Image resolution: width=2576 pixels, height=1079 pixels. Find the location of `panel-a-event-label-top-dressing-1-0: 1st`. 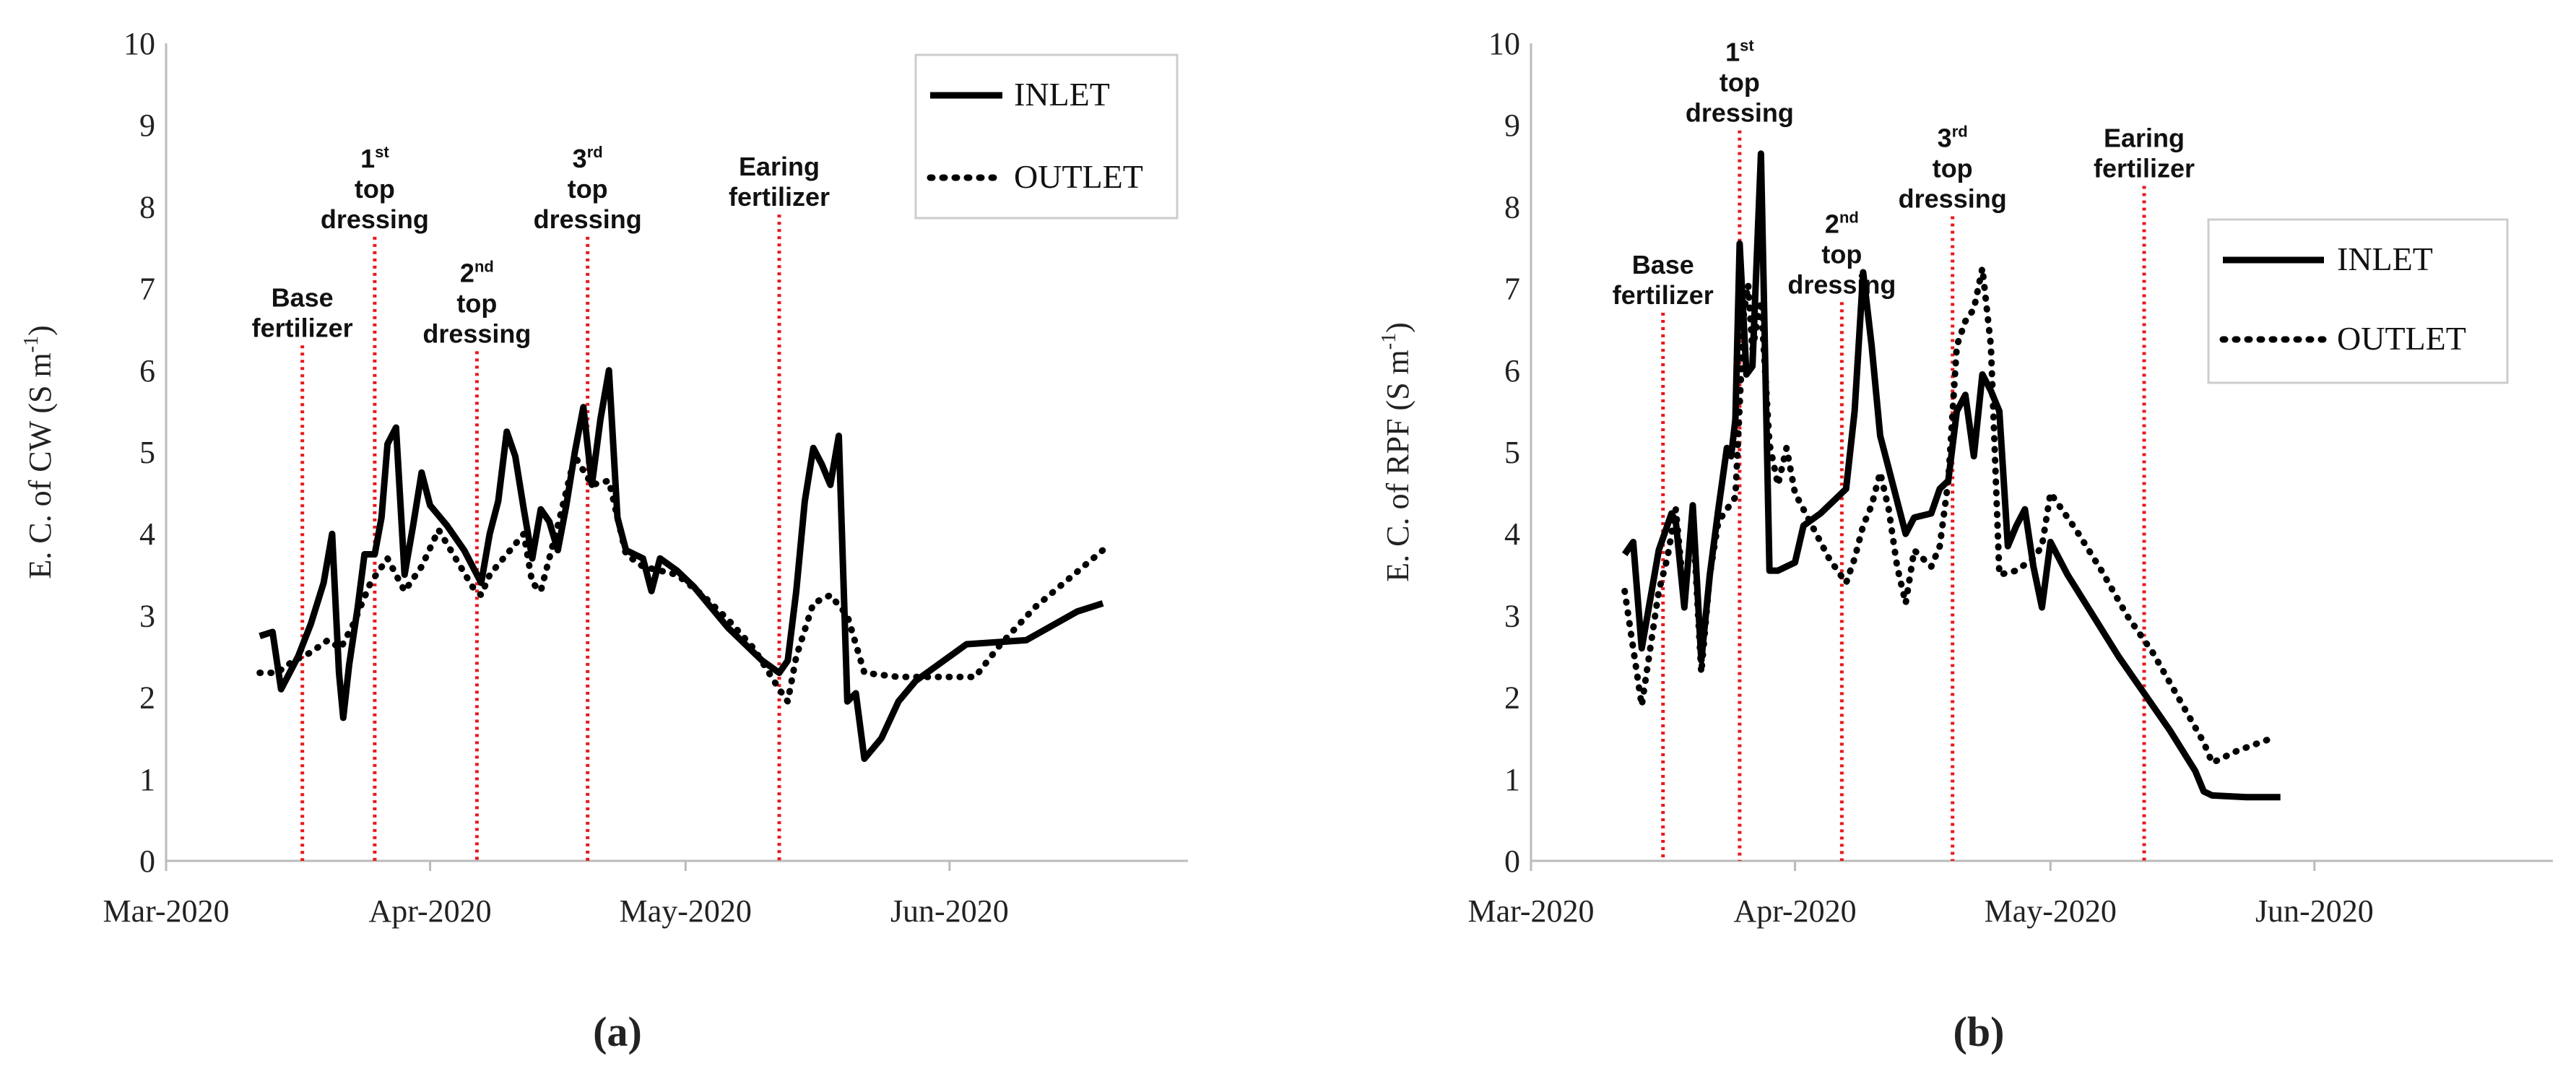

panel-a-event-label-top-dressing-1-0: 1st is located at coordinates (374, 158).